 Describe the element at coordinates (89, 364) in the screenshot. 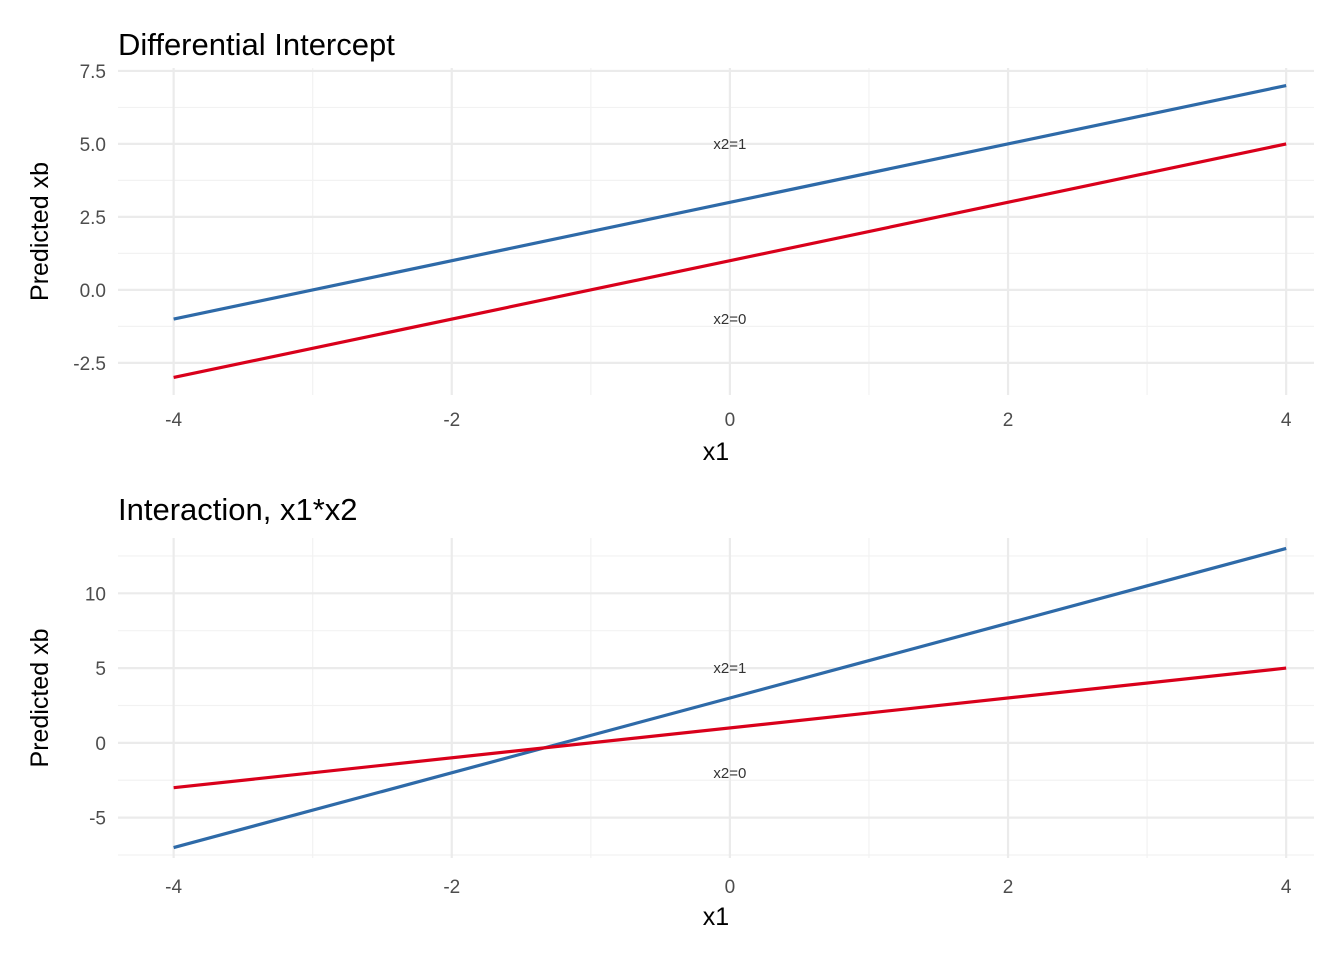

I see `y-tick-label: -2.5` at that location.